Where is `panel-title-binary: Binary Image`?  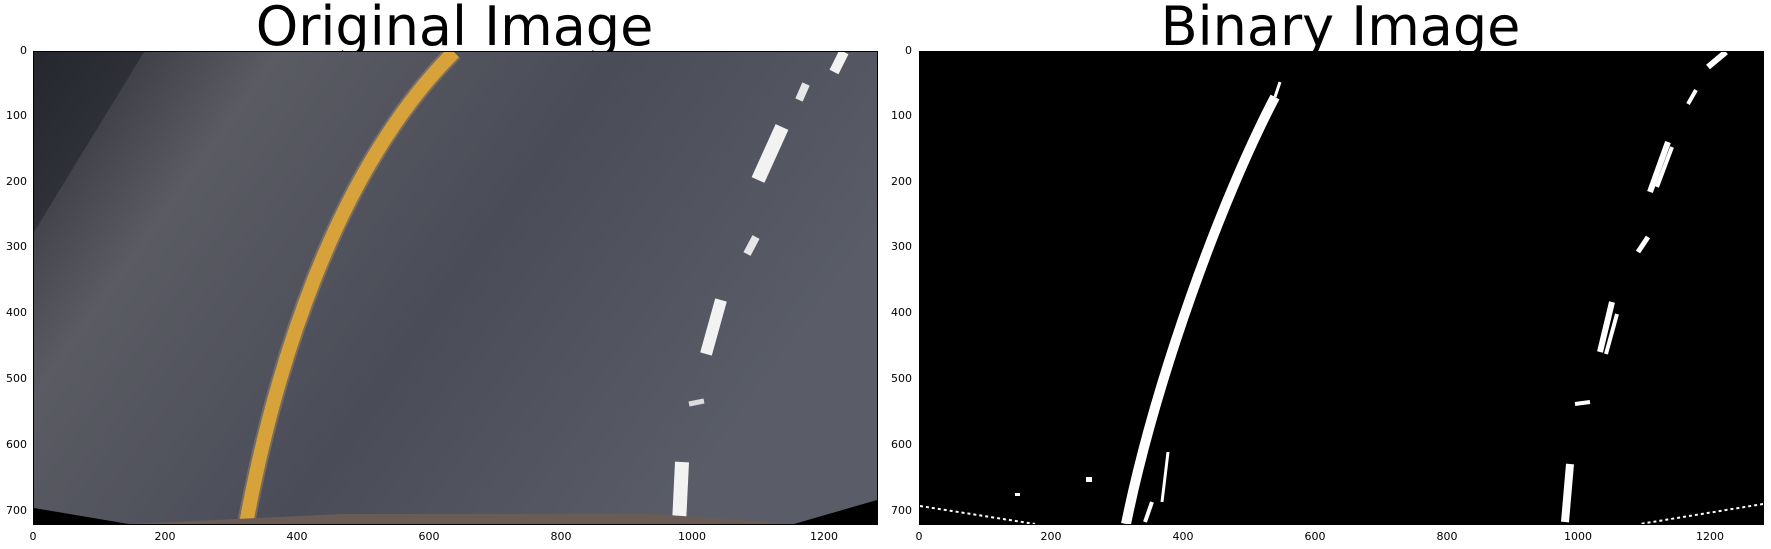 panel-title-binary: Binary Image is located at coordinates (1340, 29).